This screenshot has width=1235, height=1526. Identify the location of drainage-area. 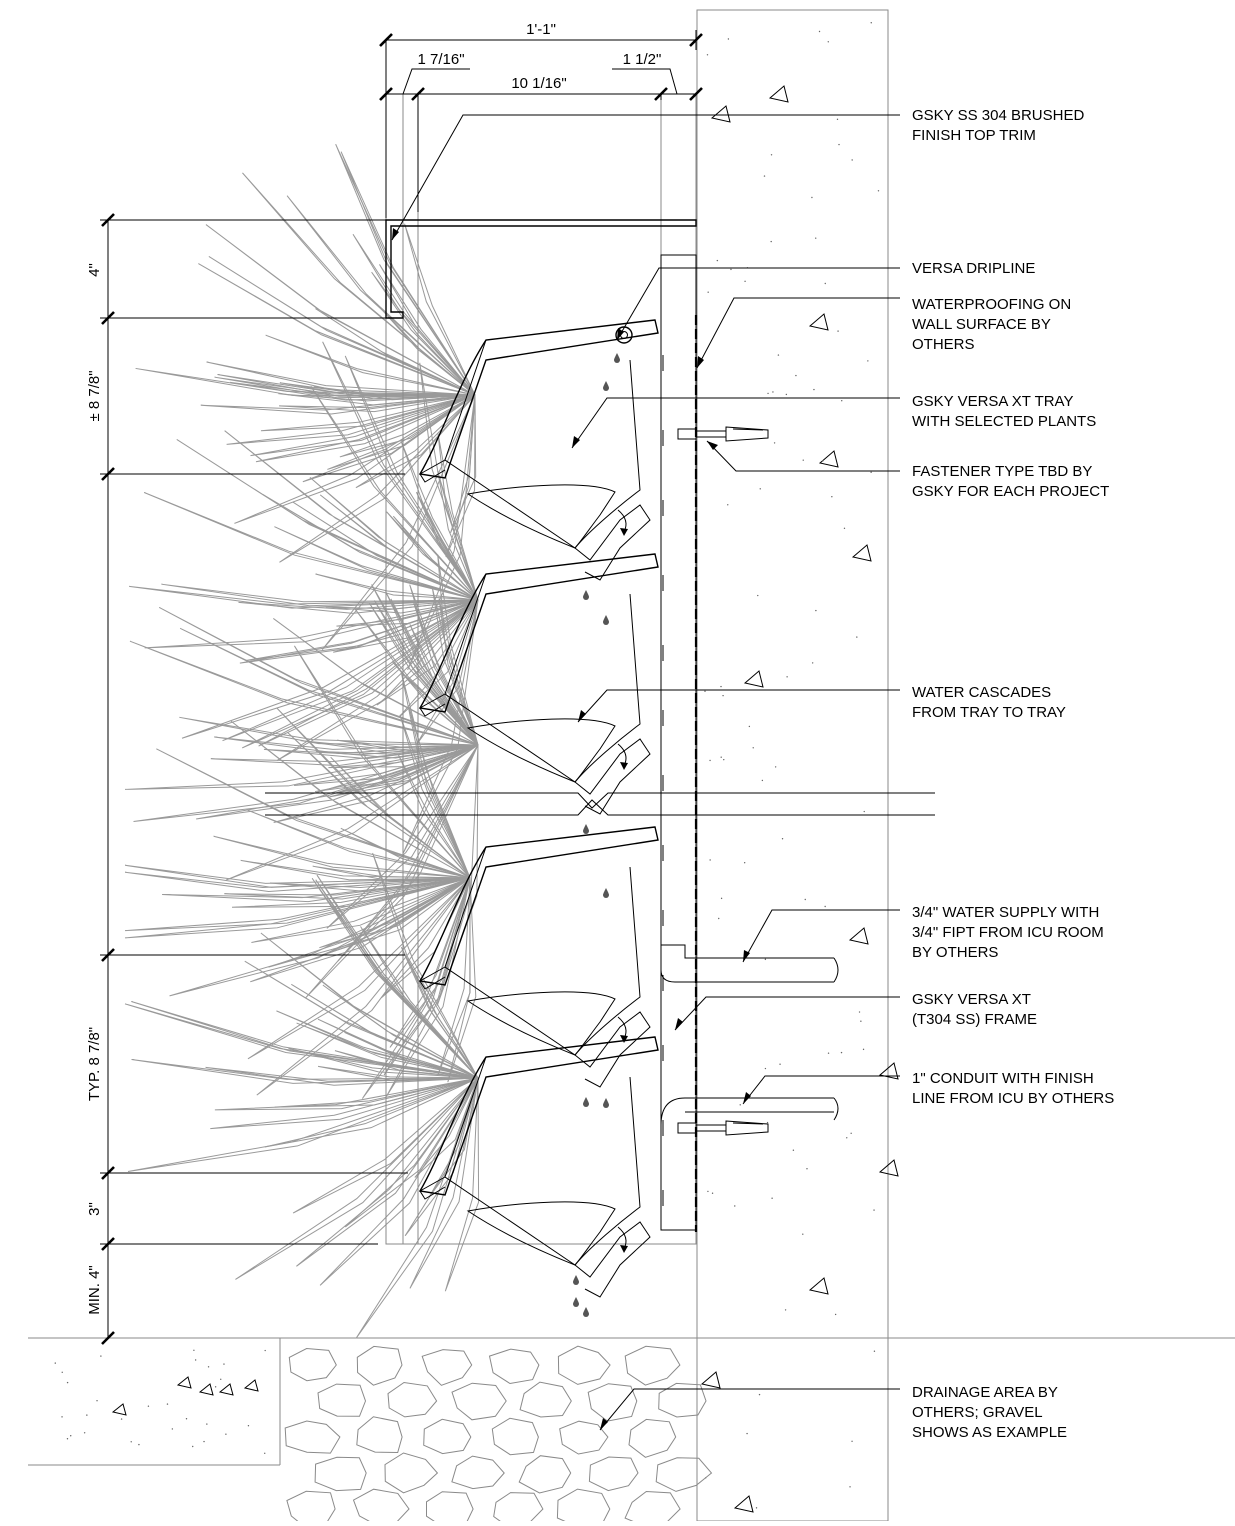
(631, 1431).